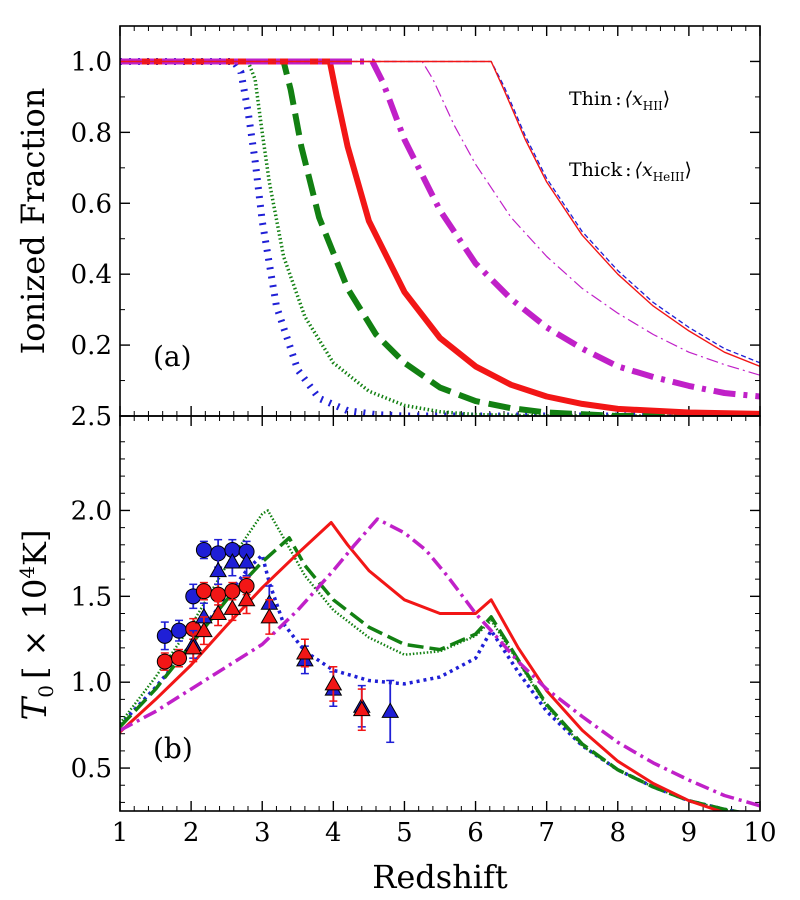 This screenshot has width=800, height=900. Describe the element at coordinates (262, 833) in the screenshot. I see `xtick-b-label: 3` at that location.